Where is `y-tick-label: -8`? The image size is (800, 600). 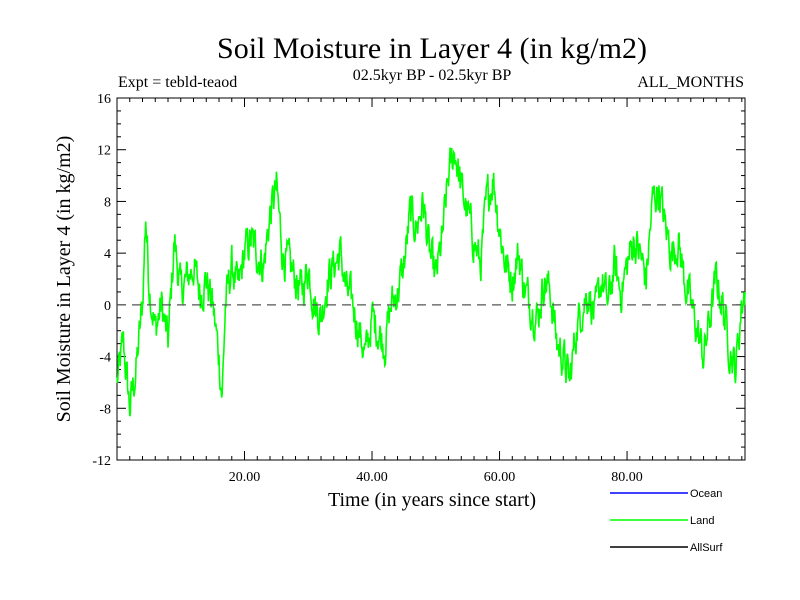 y-tick-label: -8 is located at coordinates (105, 409).